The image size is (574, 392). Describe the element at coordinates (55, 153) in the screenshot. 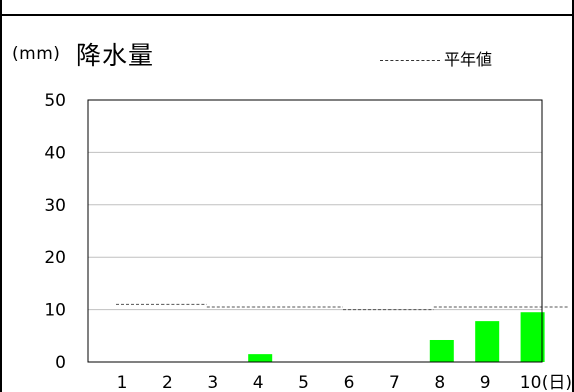

I see `y-tick-40: 40` at that location.